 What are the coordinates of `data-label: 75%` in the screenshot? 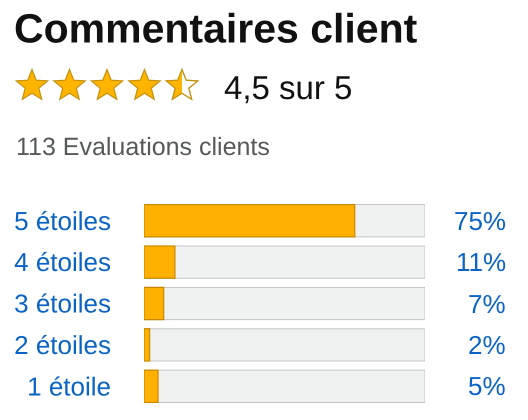 It's located at (480, 221).